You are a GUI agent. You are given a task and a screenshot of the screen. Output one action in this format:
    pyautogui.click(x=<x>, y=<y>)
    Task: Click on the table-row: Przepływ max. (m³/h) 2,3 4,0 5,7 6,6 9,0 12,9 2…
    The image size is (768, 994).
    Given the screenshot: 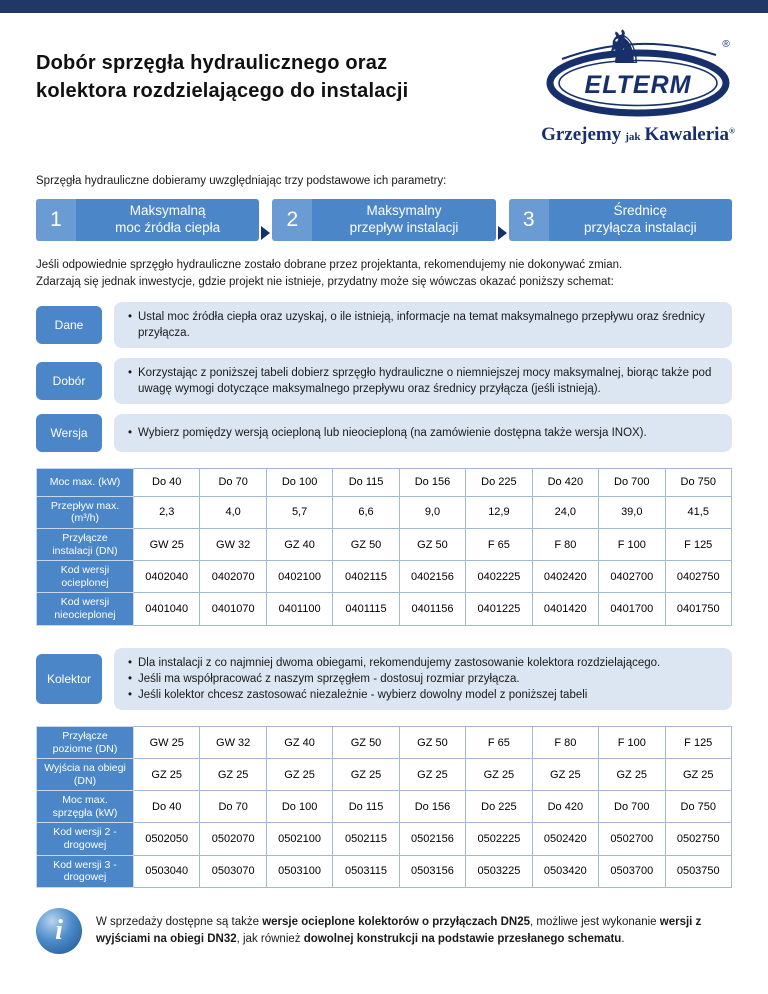 What is the action you would take?
    pyautogui.click(x=384, y=512)
    